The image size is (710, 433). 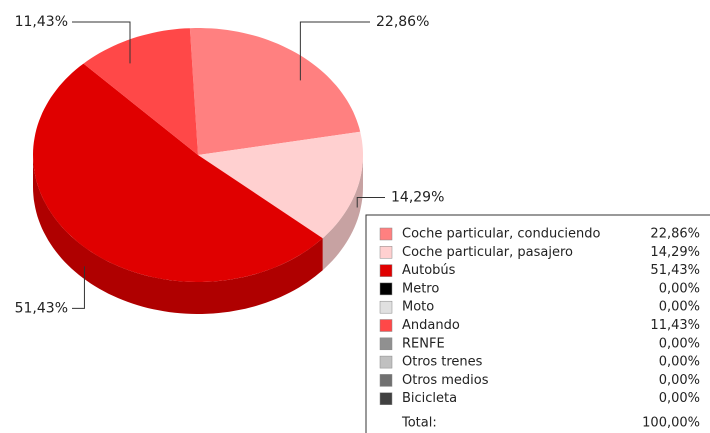 I want to click on legend-value: 51,43%, so click(x=675, y=270).